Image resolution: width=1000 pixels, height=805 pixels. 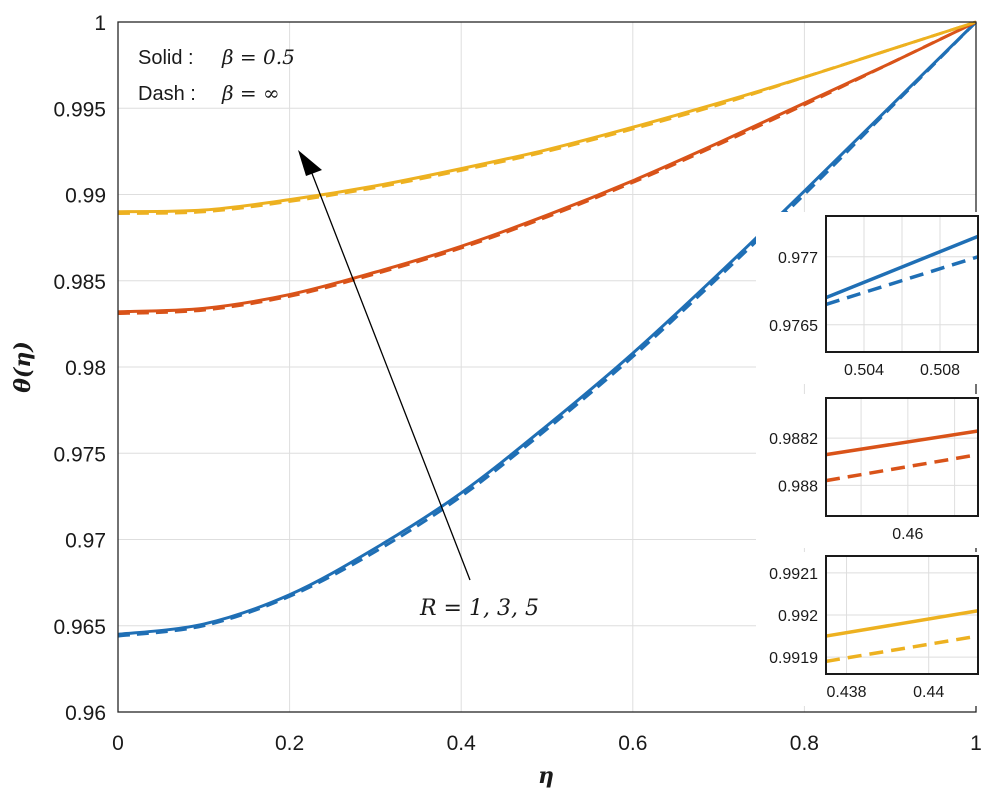 I want to click on annotation-text: R = 1, 3, 5, so click(x=479, y=608).